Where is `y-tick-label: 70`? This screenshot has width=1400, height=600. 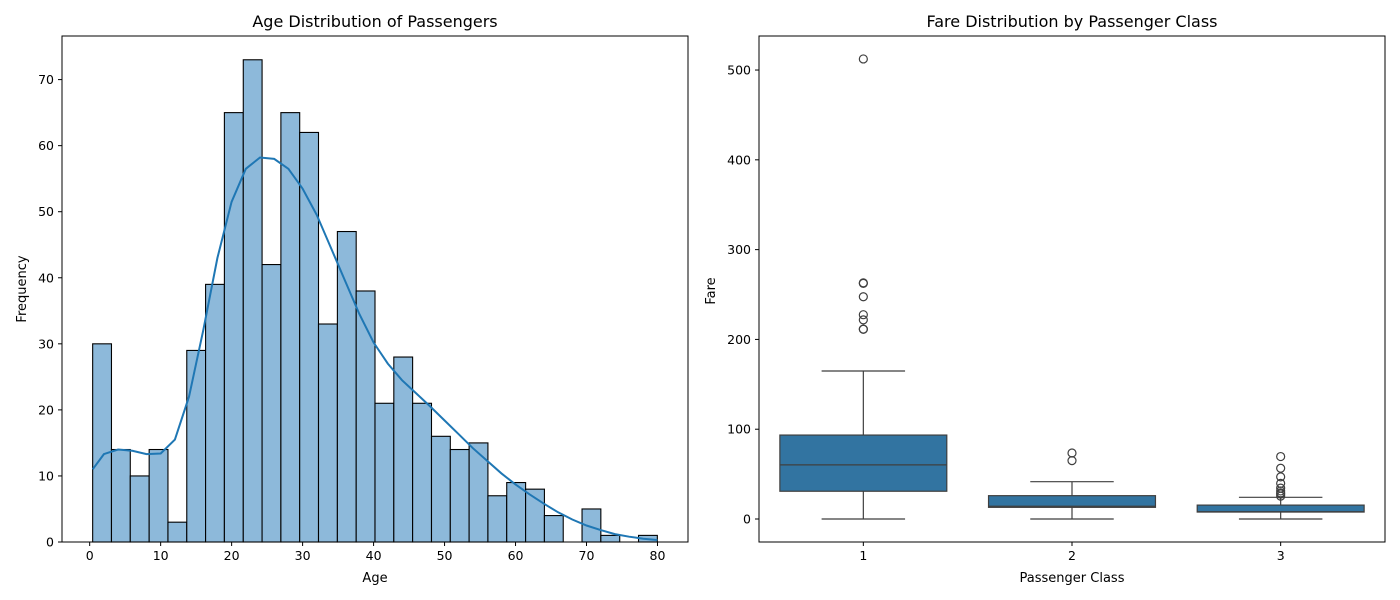 y-tick-label: 70 is located at coordinates (46, 79).